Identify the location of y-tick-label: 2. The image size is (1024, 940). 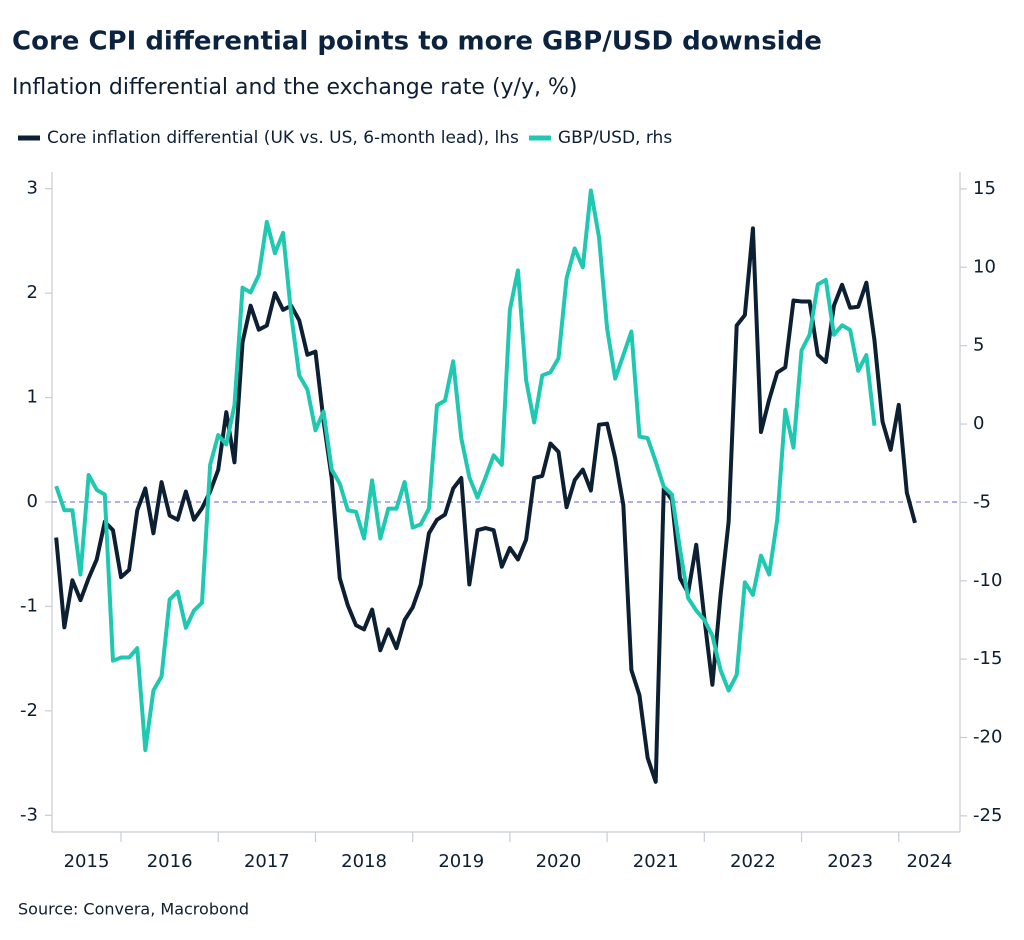
(32, 292).